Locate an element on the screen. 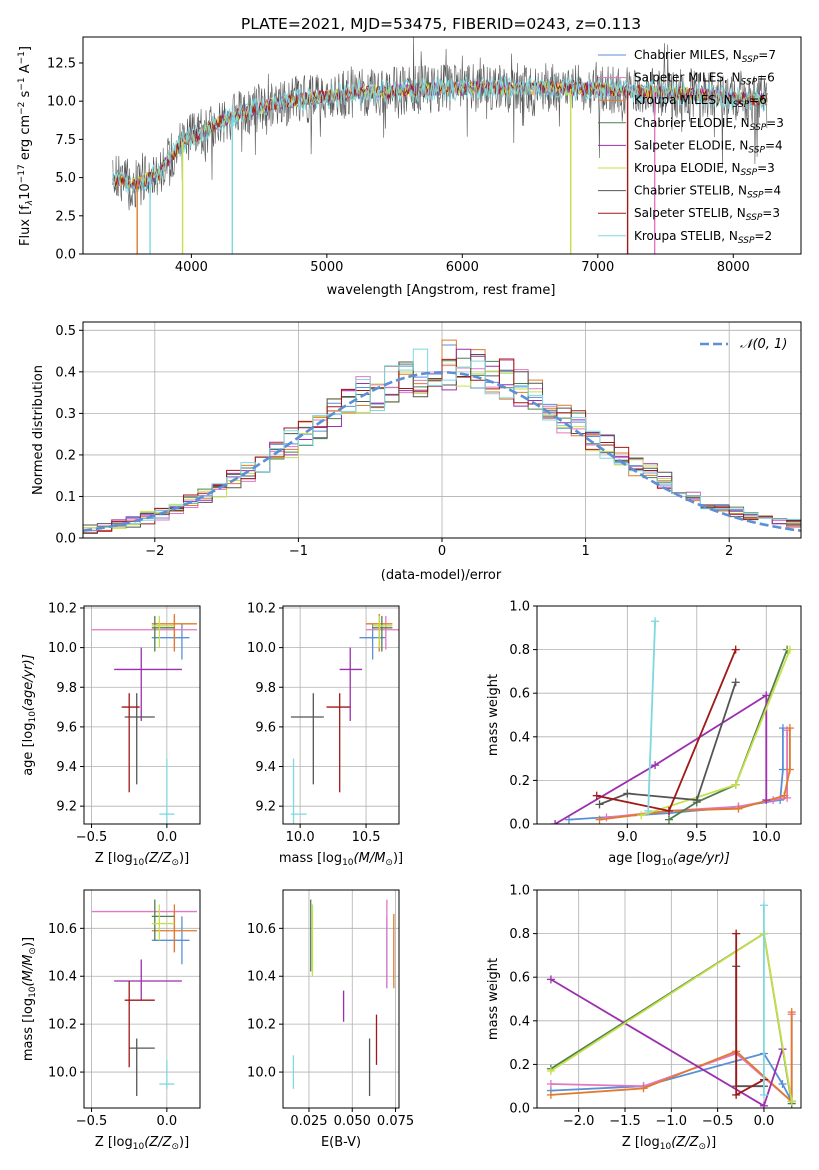 This screenshot has height=1170, width=819. label-part: Kroupa MILES, N is located at coordinates (683, 100).